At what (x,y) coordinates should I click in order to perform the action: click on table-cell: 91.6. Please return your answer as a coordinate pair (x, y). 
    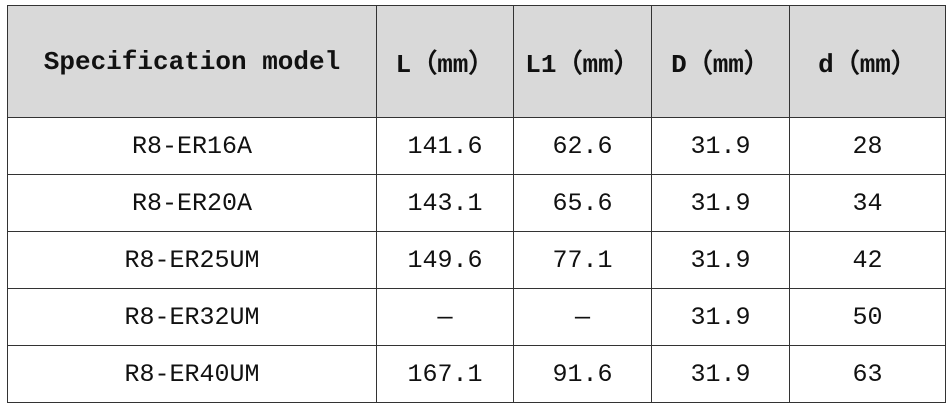
    Looking at the image, I should click on (582, 374).